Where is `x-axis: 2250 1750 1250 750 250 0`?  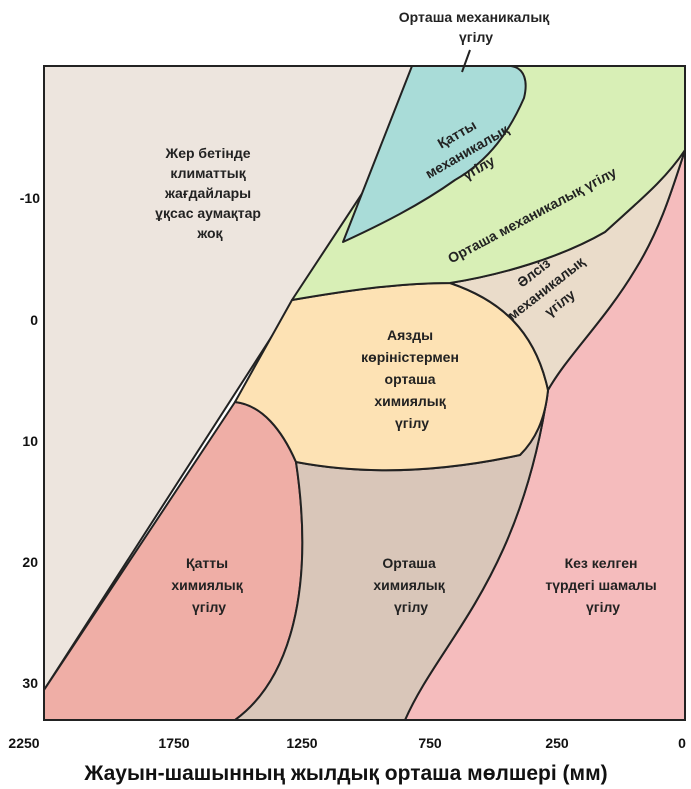
x-axis: 2250 1750 1250 750 250 0 is located at coordinates (347, 743).